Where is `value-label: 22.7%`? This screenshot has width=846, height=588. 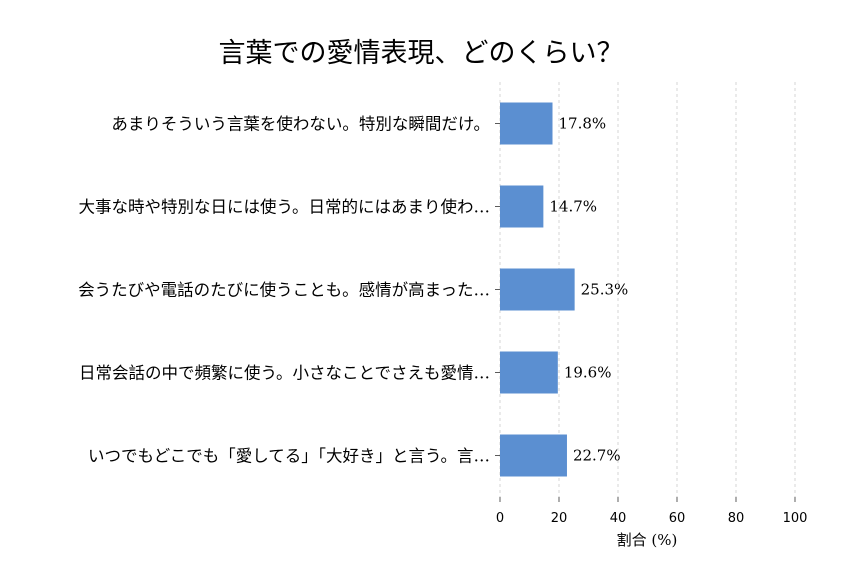 value-label: 22.7% is located at coordinates (597, 456).